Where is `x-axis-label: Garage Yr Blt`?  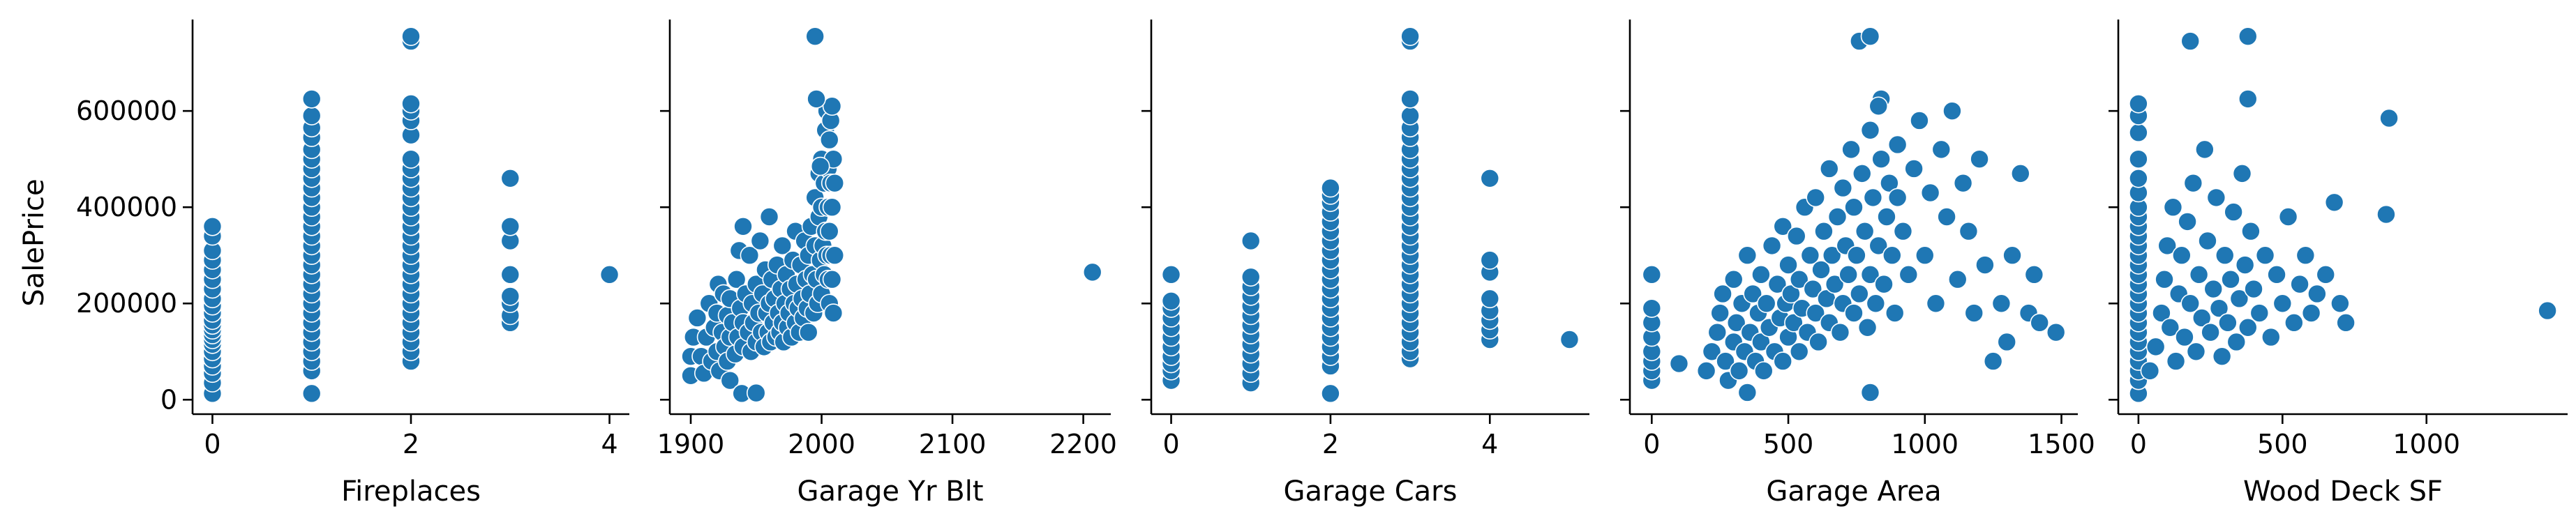
x-axis-label: Garage Yr Blt is located at coordinates (890, 492).